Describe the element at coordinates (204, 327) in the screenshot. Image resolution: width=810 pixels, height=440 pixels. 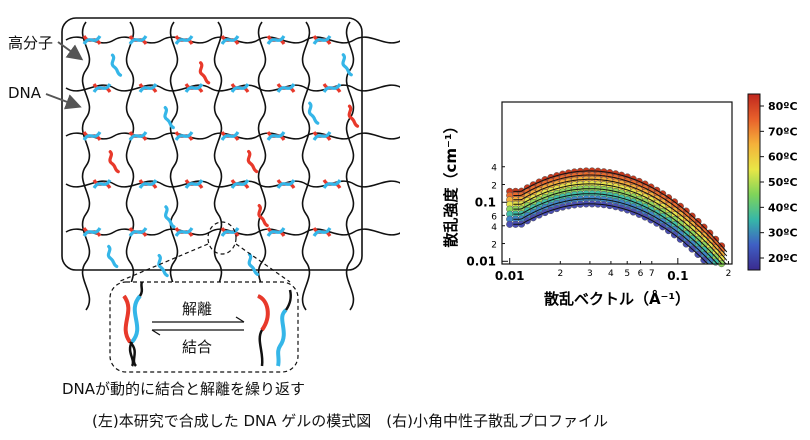
I see `zoom-box` at that location.